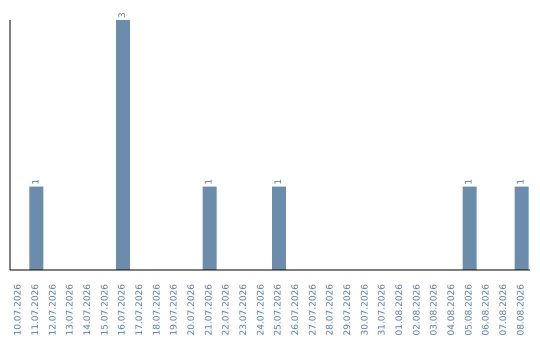 The image size is (540, 340). What do you see at coordinates (261, 310) in the screenshot?
I see `x-tick-label: 24.07.2026` at bounding box center [261, 310].